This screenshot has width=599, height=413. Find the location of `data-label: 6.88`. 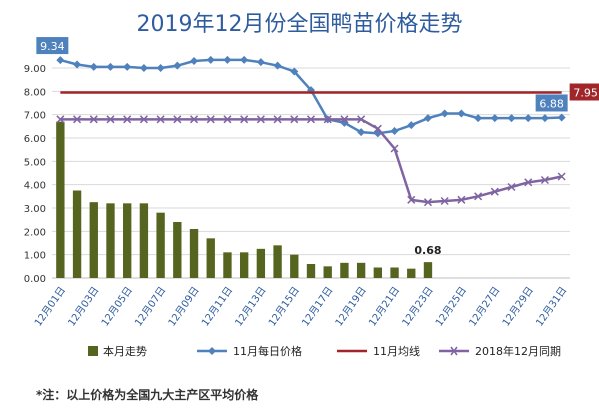

data-label: 6.88 is located at coordinates (551, 103).